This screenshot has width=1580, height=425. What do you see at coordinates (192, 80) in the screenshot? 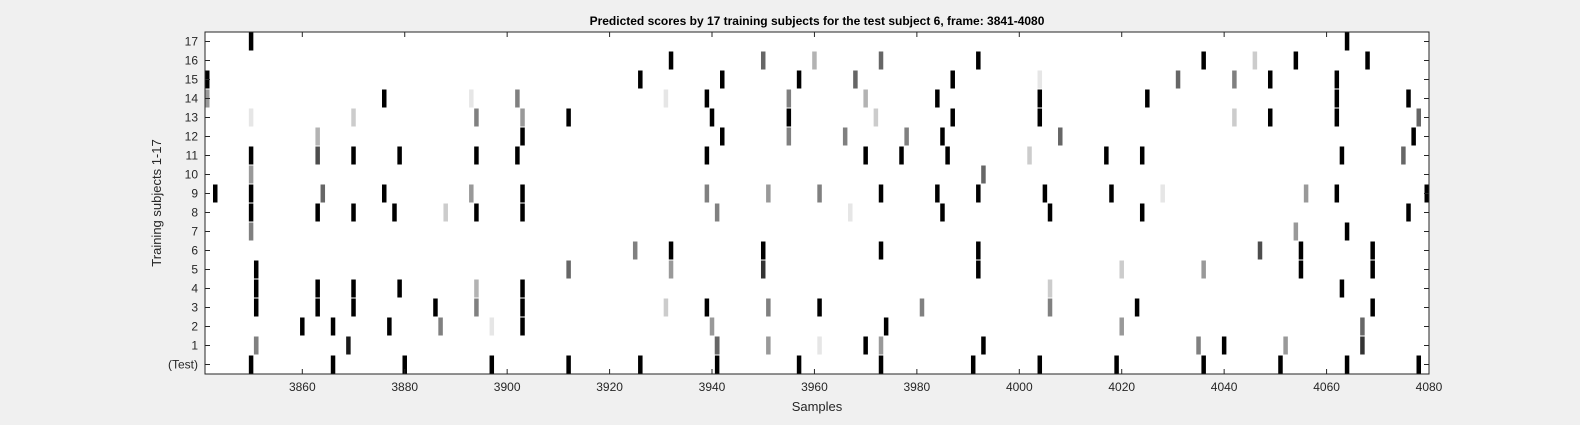
I see `y-tick-label: 15` at bounding box center [192, 80].